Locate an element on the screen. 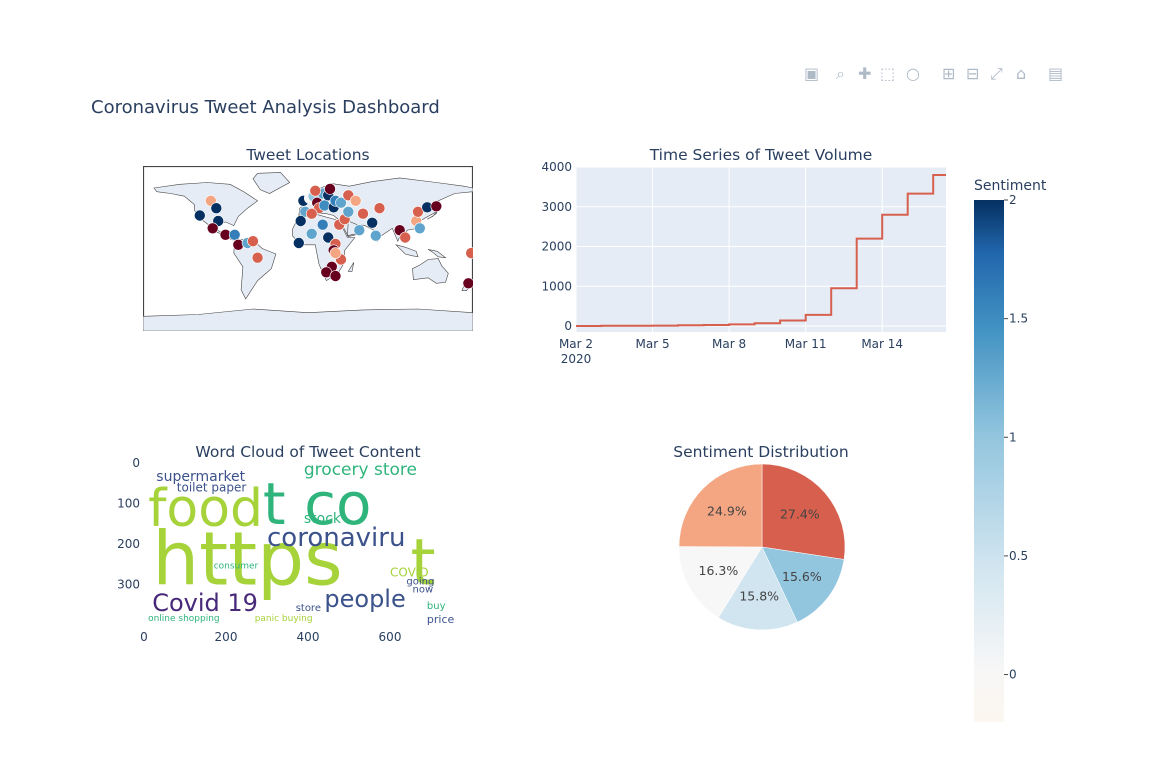 The width and height of the screenshot is (1175, 783). pie-slice-label: 15.8% is located at coordinates (759, 596).